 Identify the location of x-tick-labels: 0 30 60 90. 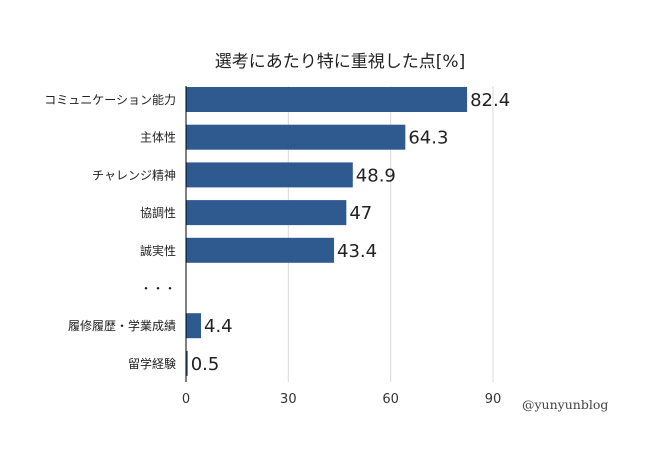
(341, 399).